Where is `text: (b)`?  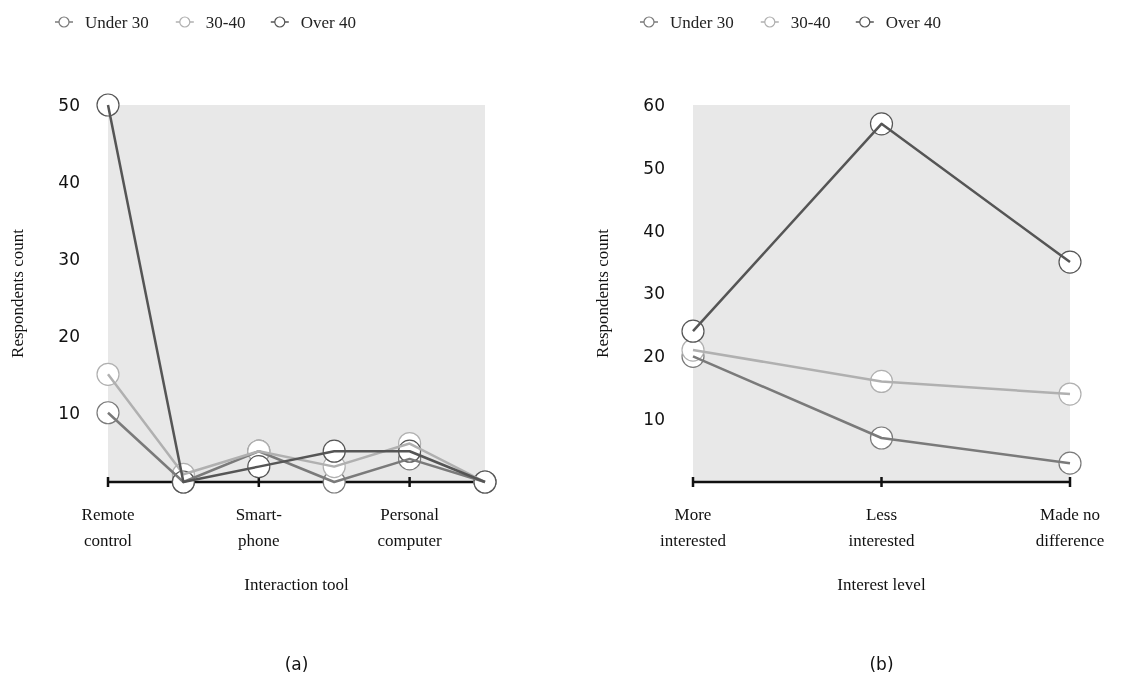 text: (b) is located at coordinates (881, 664).